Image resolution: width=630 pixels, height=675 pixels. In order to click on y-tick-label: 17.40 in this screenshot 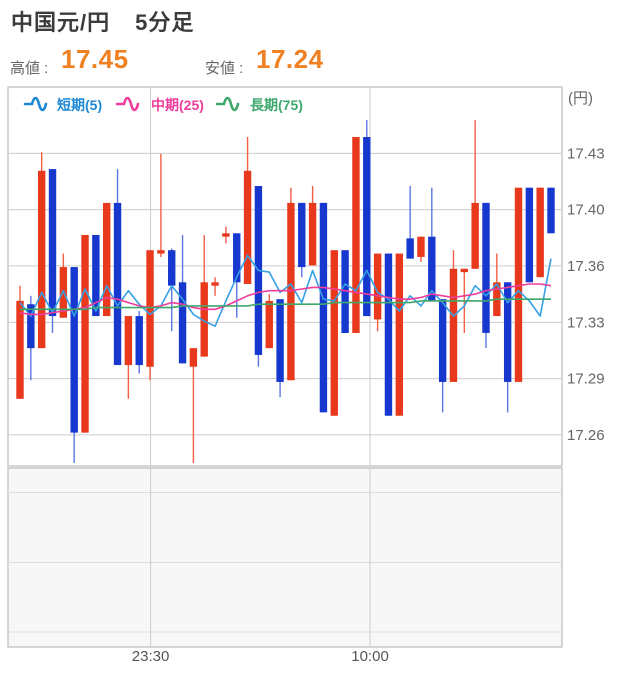, I will do `click(586, 210)`.